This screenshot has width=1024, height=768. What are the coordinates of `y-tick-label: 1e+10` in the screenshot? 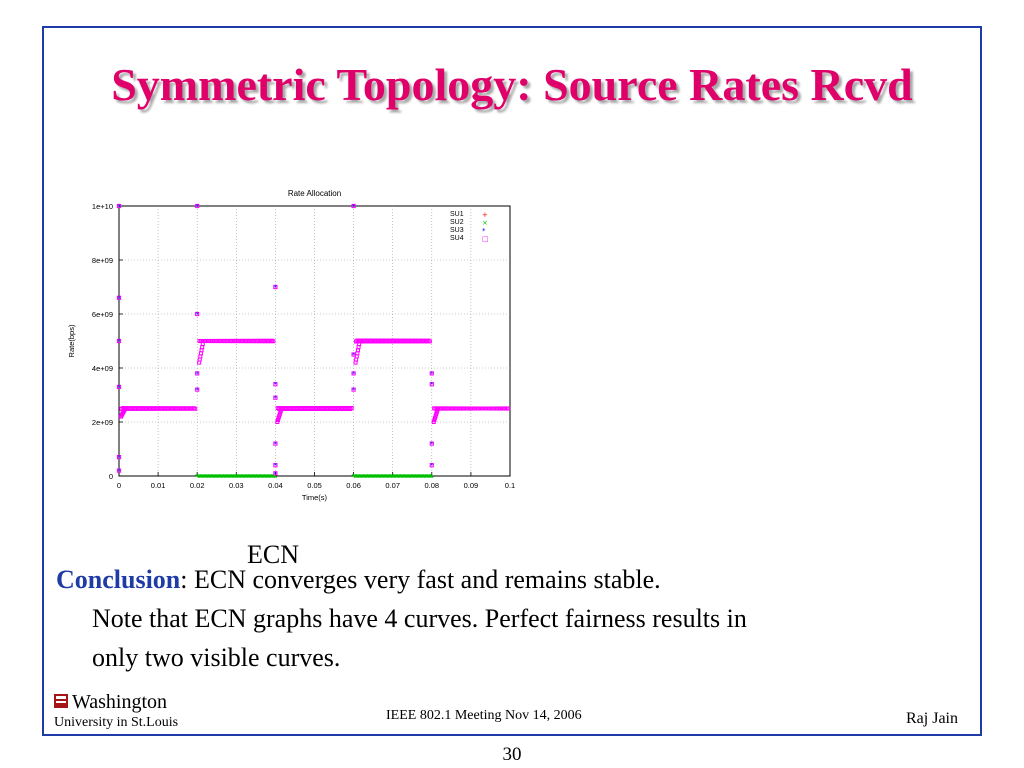 It's located at (102, 206).